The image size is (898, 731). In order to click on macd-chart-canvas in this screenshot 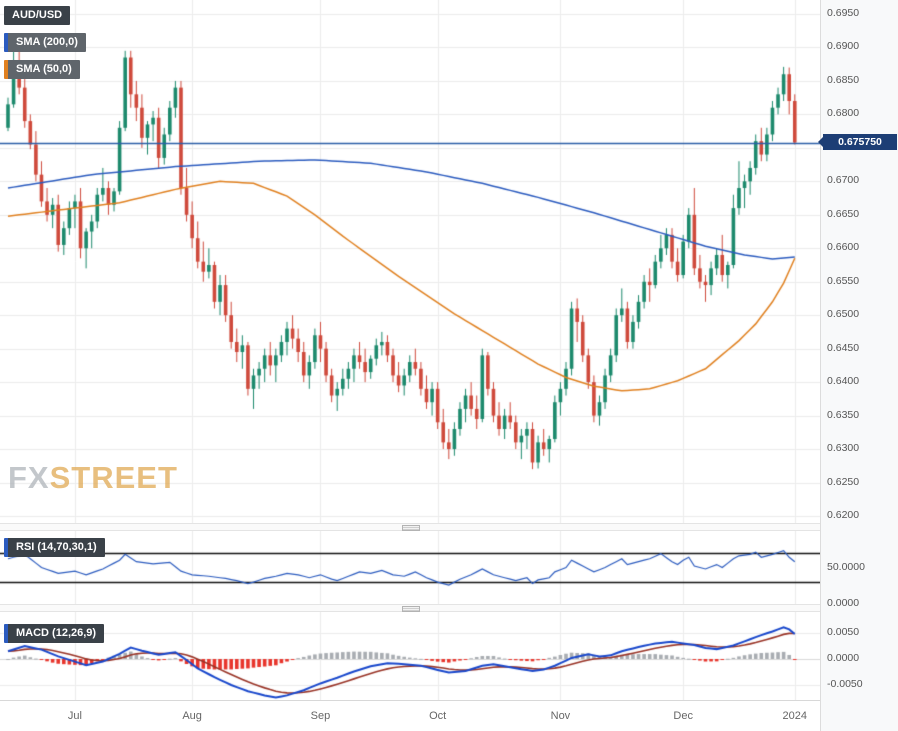, I will do `click(410, 656)`.